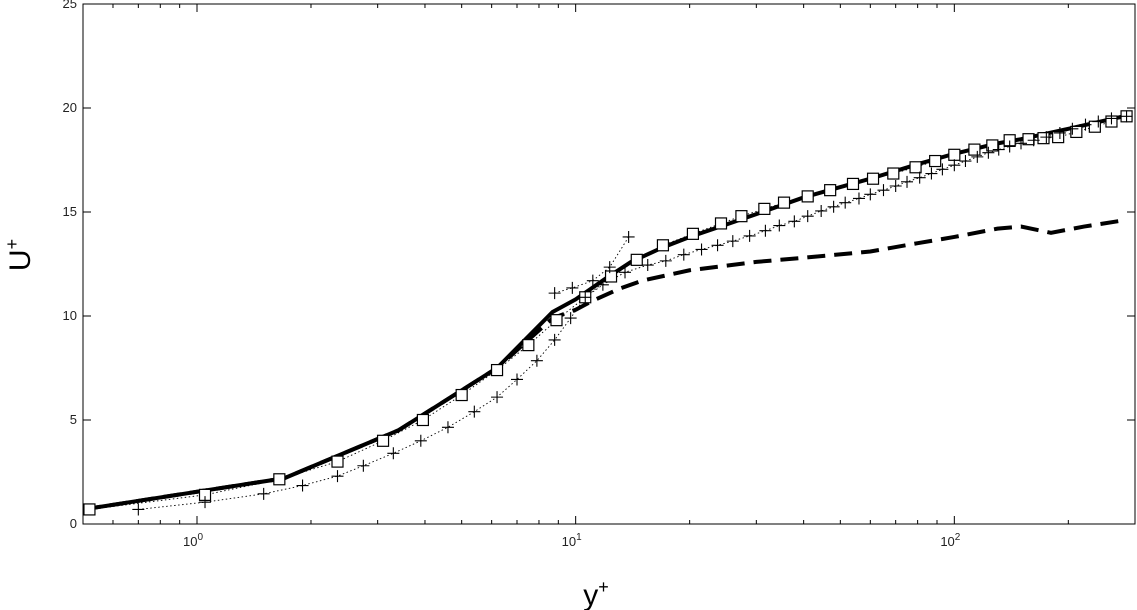  What do you see at coordinates (572, 540) in the screenshot?
I see `x-tick-label: 10¹` at bounding box center [572, 540].